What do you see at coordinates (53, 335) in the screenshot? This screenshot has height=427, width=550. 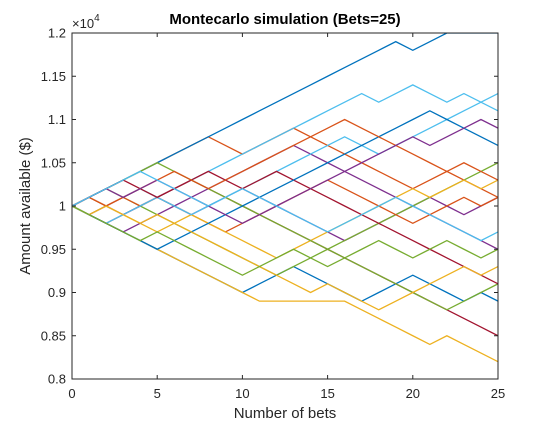 I see `y-tick-label: 0.85` at bounding box center [53, 335].